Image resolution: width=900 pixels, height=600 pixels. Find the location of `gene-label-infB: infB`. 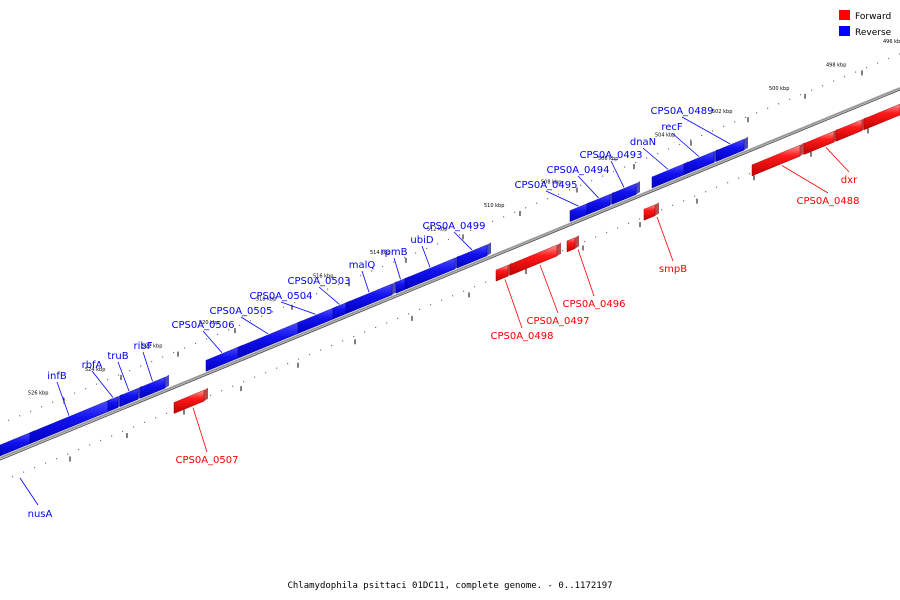

gene-label-infB: infB is located at coordinates (57, 376).